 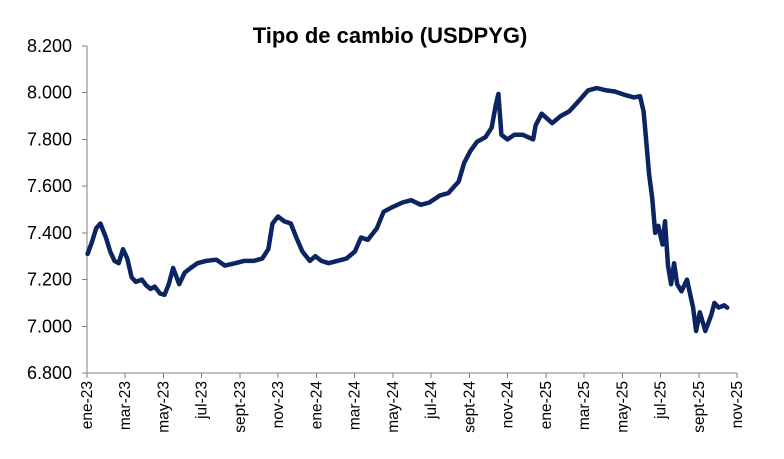 I want to click on y-tick-label: 7.800, so click(x=49, y=139).